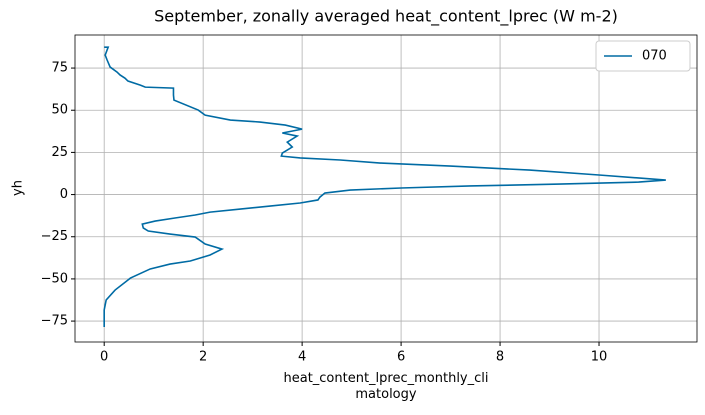 The image size is (705, 415). Describe the element at coordinates (203, 357) in the screenshot. I see `x-tick-label: 2` at that location.